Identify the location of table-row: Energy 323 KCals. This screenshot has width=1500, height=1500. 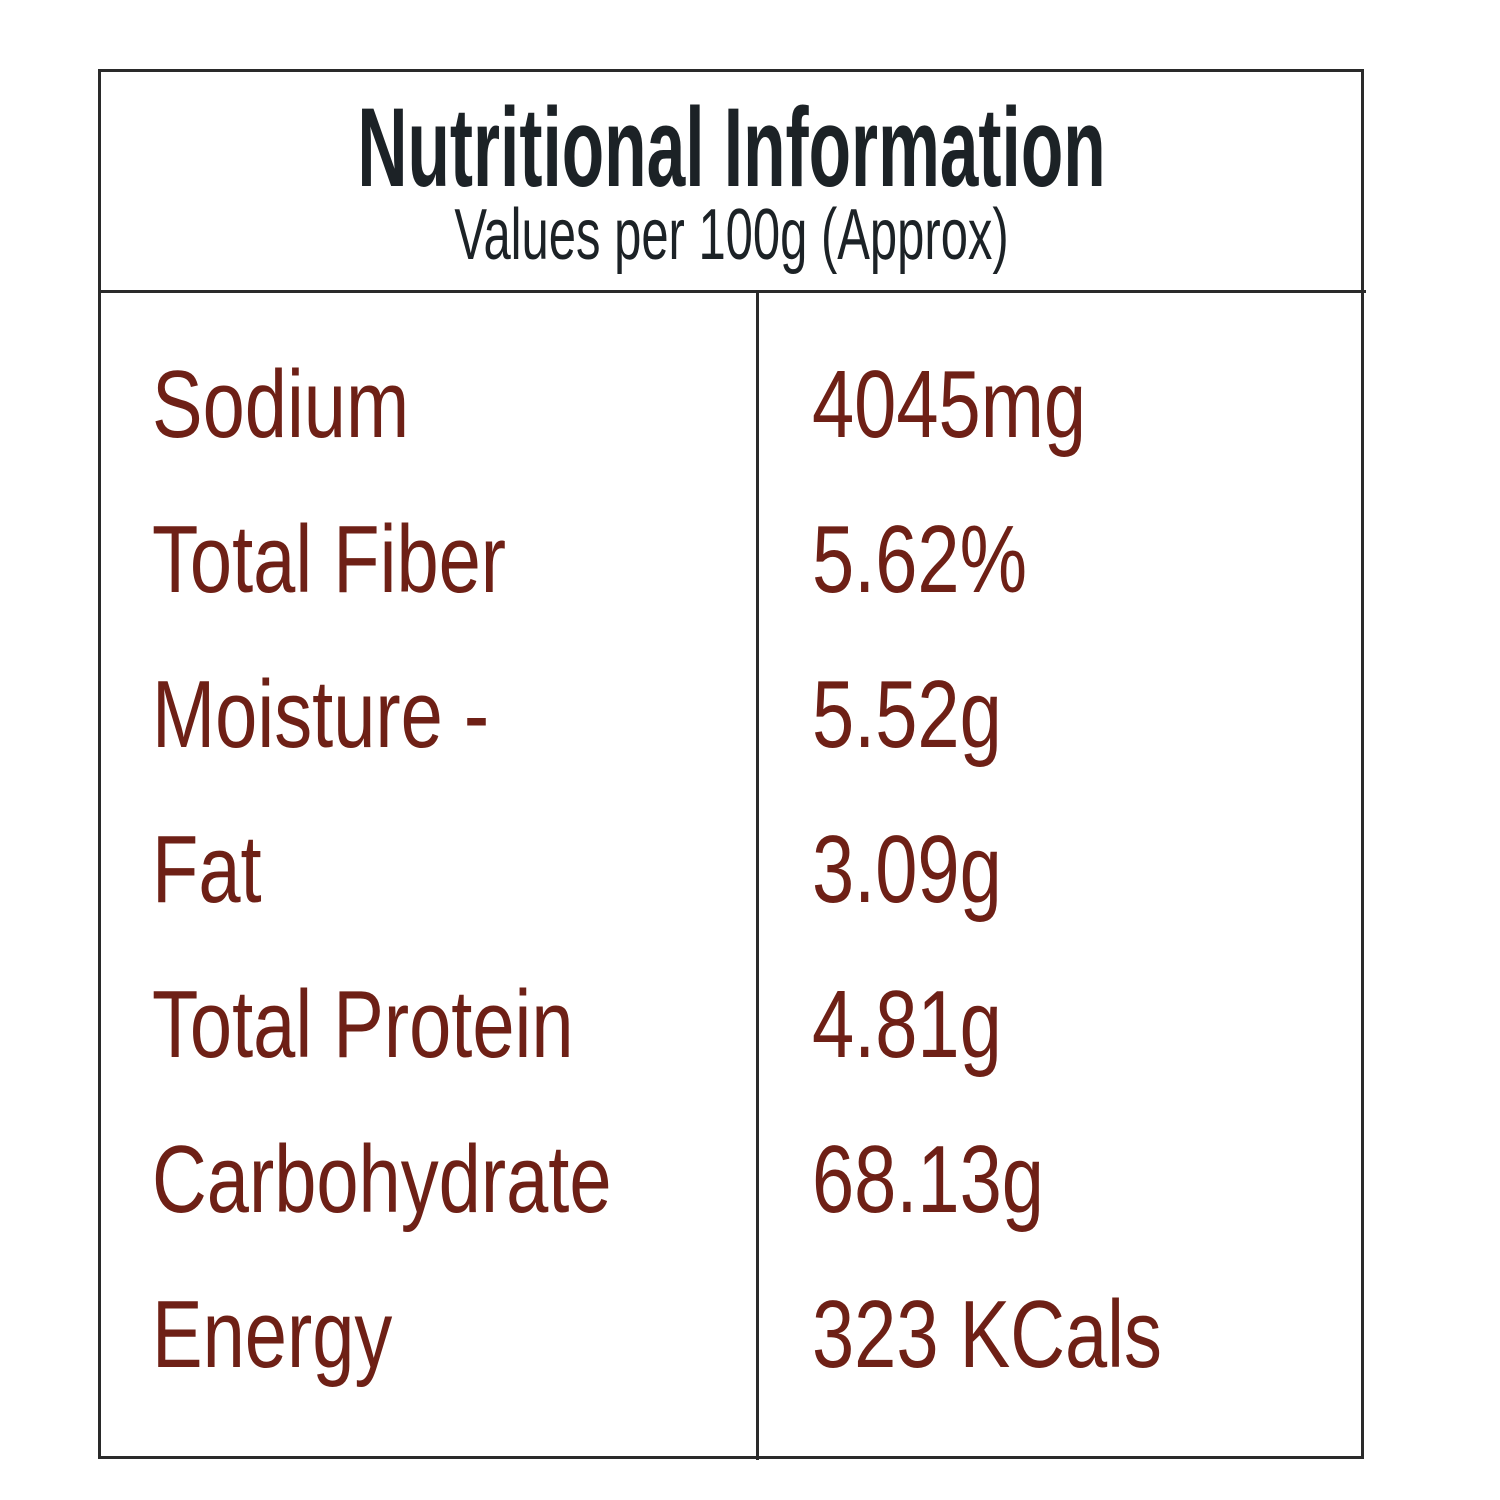
(750, 1335).